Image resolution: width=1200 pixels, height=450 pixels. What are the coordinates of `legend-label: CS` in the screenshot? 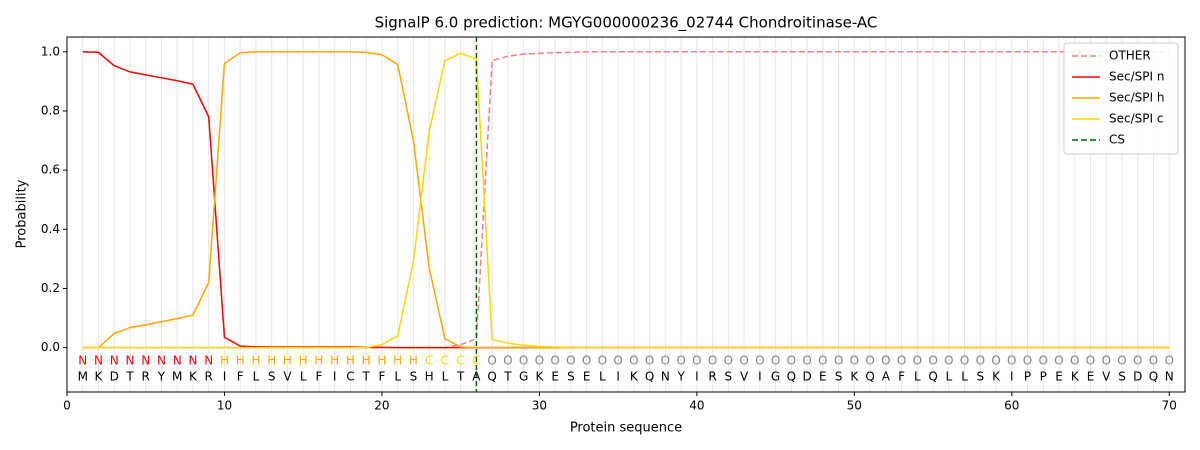 It's located at (1117, 140).